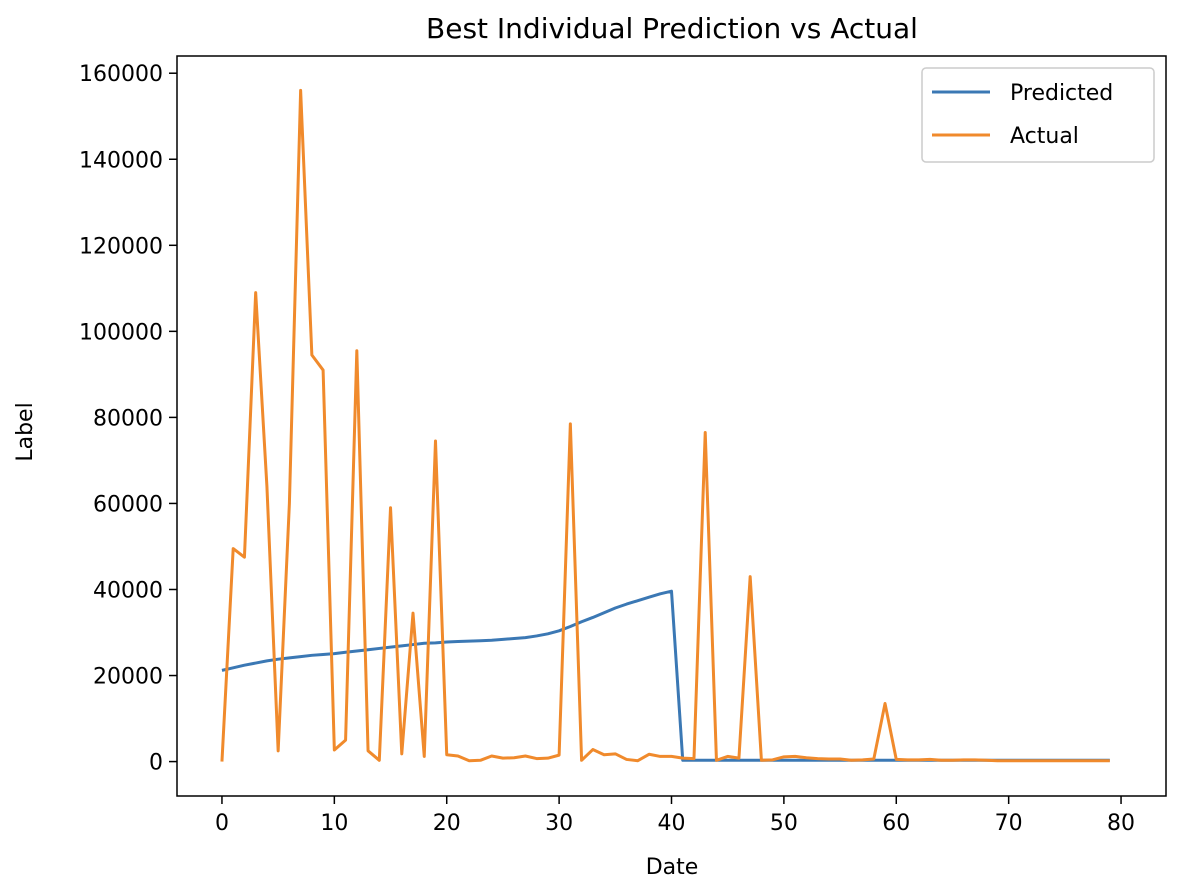 Image resolution: width=1202 pixels, height=894 pixels. I want to click on x-tick-label: 80, so click(1121, 823).